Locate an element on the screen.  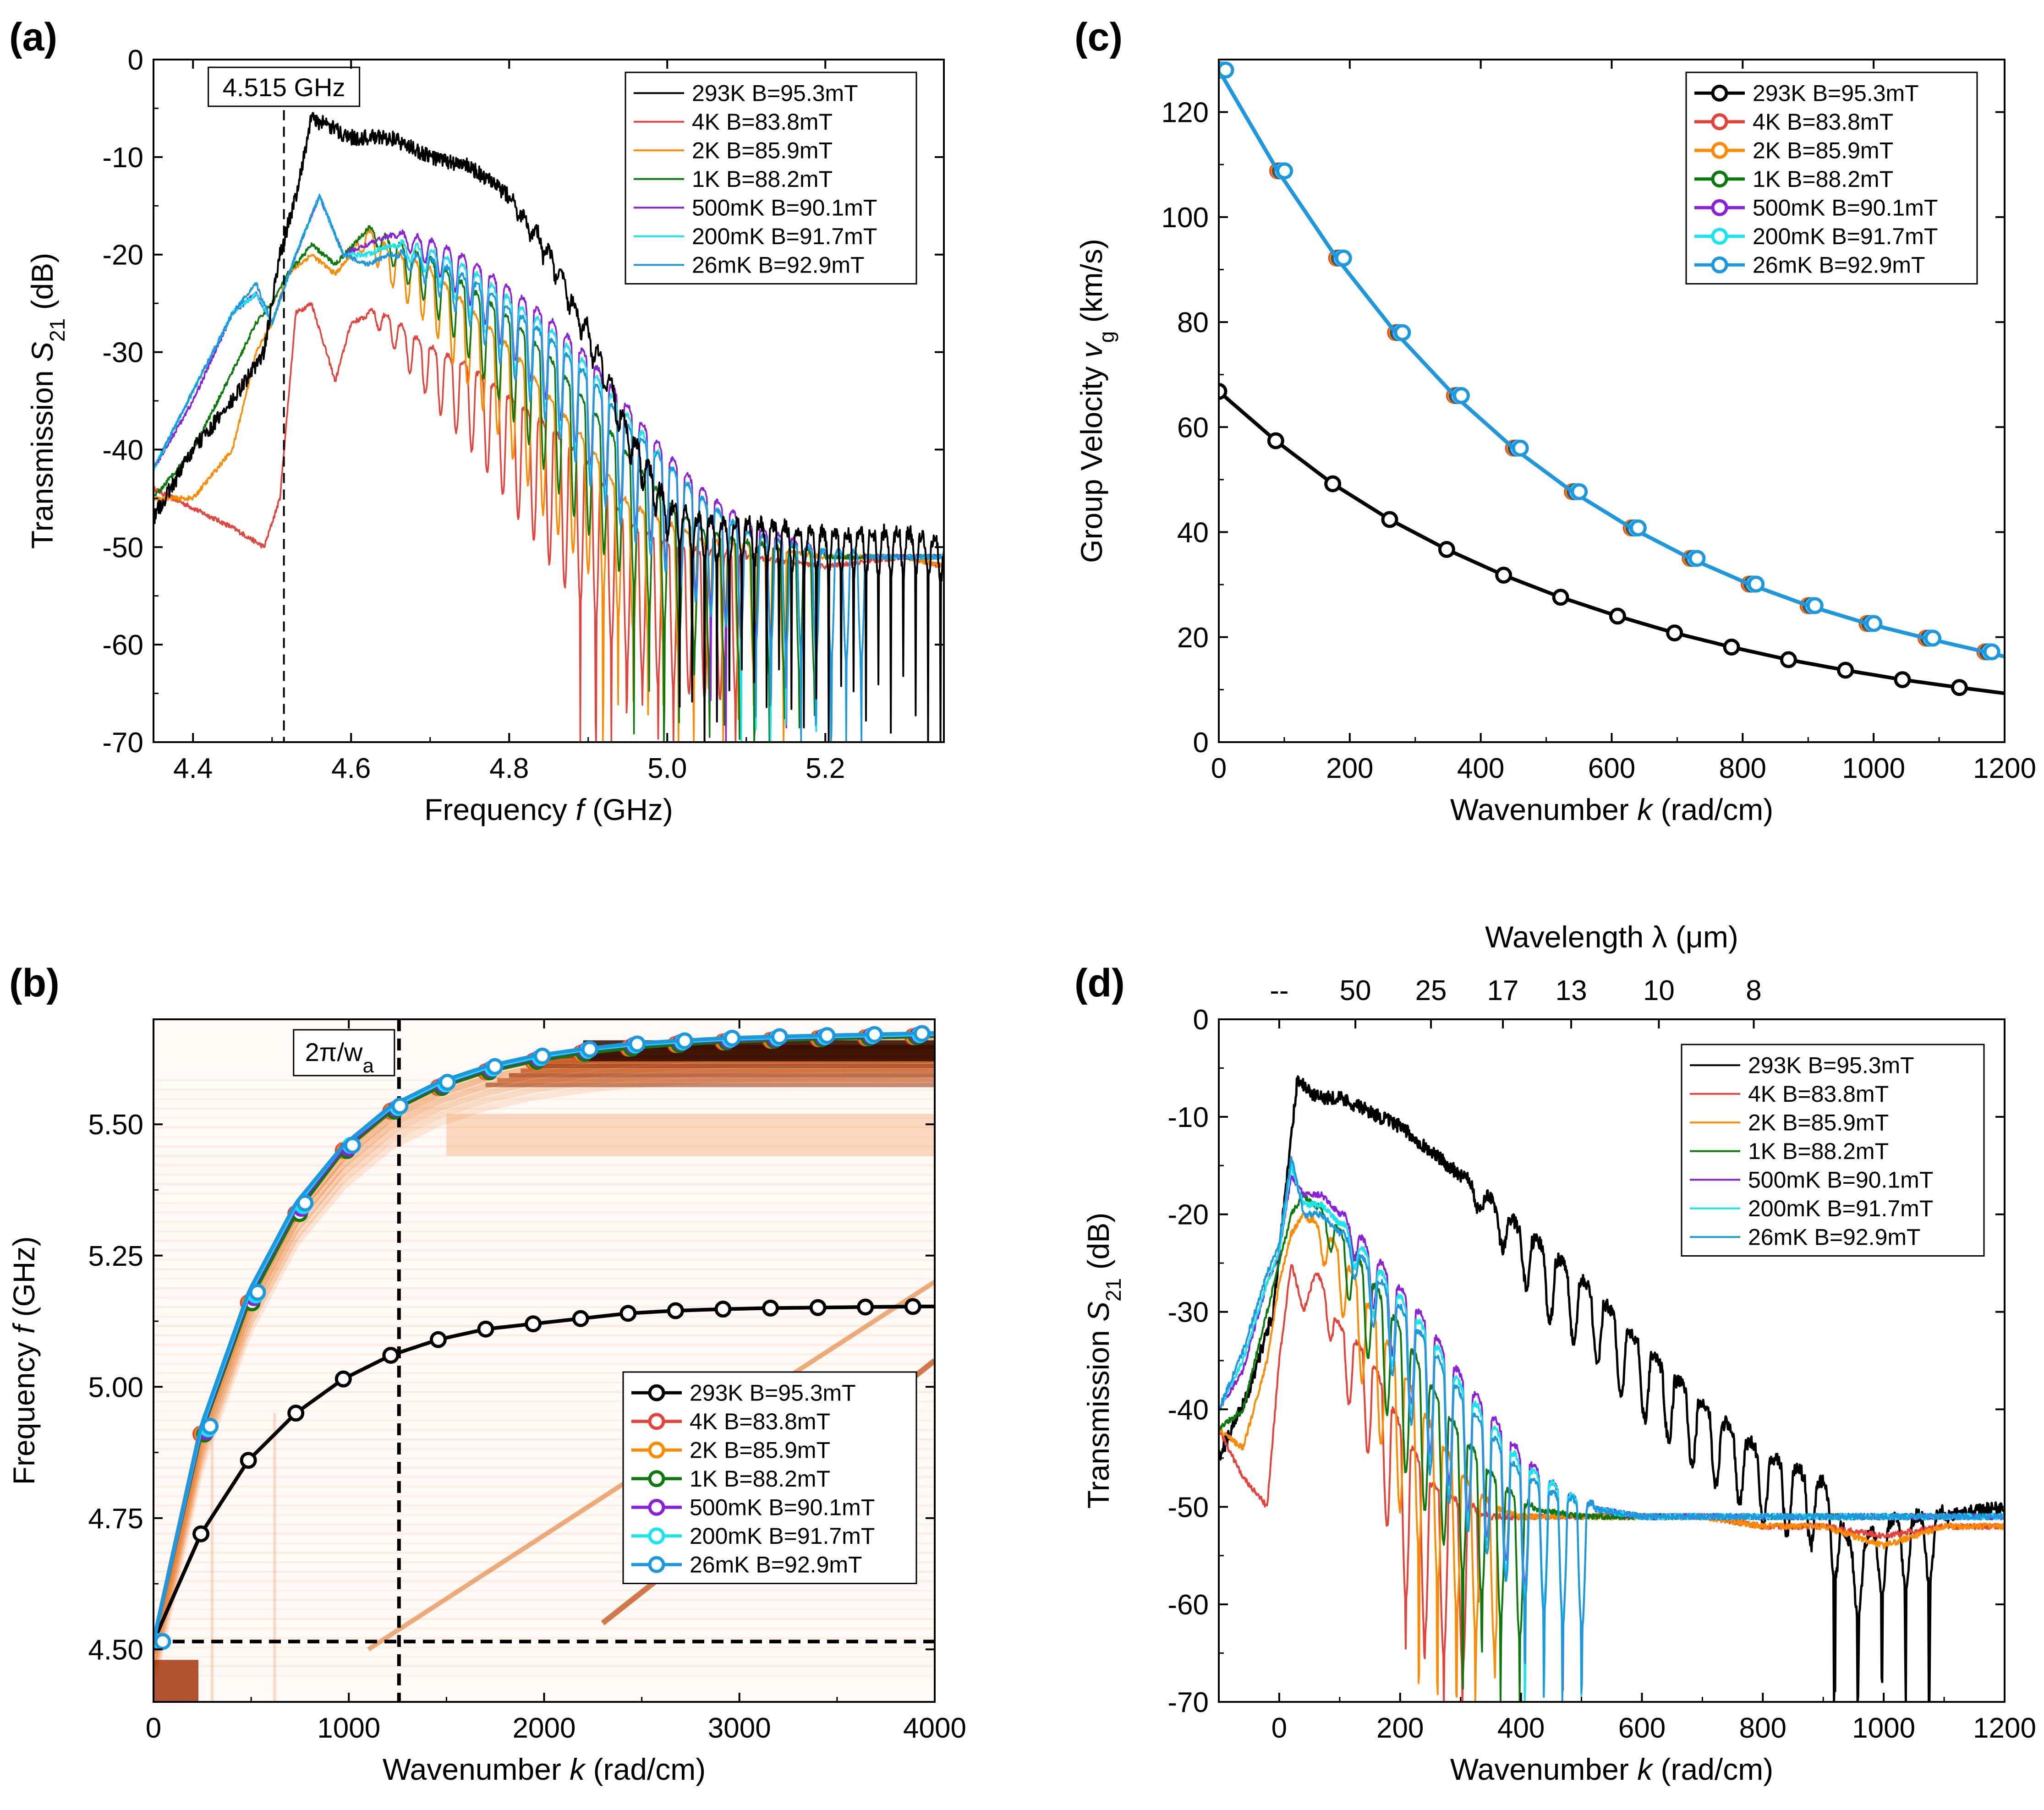
heatmap-mid-band is located at coordinates (690, 1135).